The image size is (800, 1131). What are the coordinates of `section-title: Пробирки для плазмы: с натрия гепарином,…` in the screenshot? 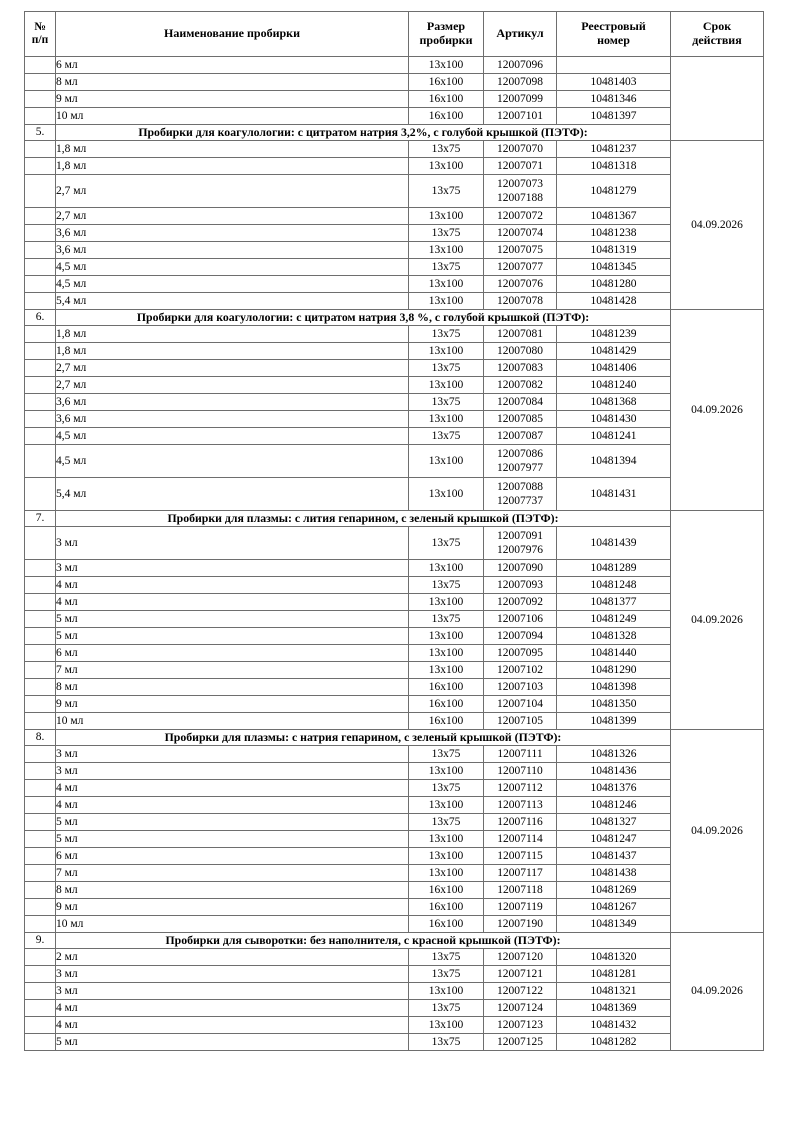 It's located at (363, 737).